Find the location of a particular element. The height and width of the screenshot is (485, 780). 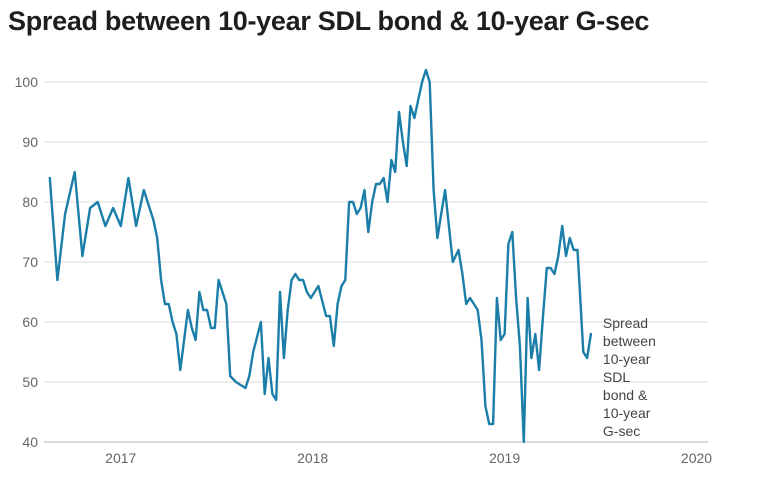

series-label-line: bond & is located at coordinates (625, 395).